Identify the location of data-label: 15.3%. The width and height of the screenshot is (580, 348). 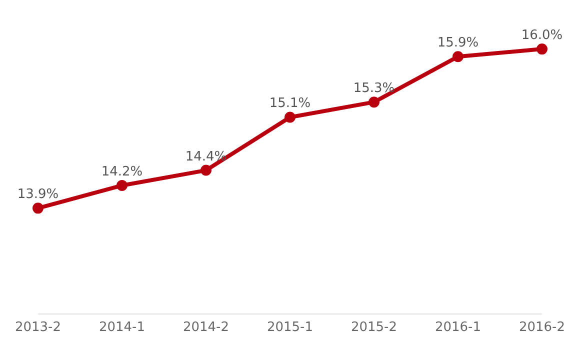
(374, 88).